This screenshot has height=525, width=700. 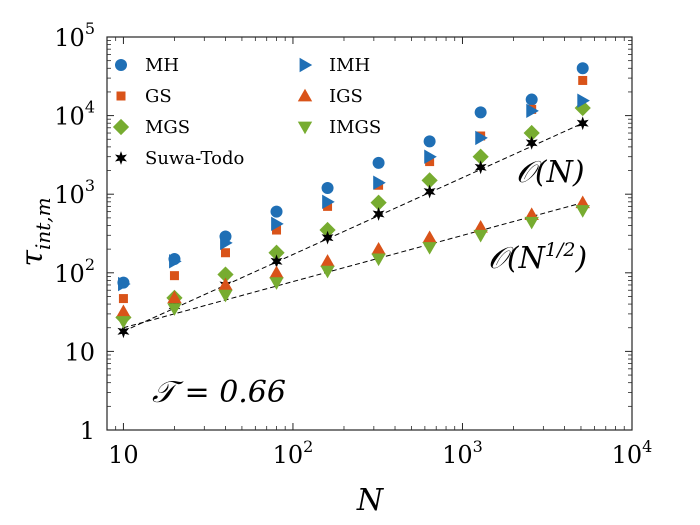 What do you see at coordinates (306, 65) in the screenshot?
I see `legend-marker-imh` at bounding box center [306, 65].